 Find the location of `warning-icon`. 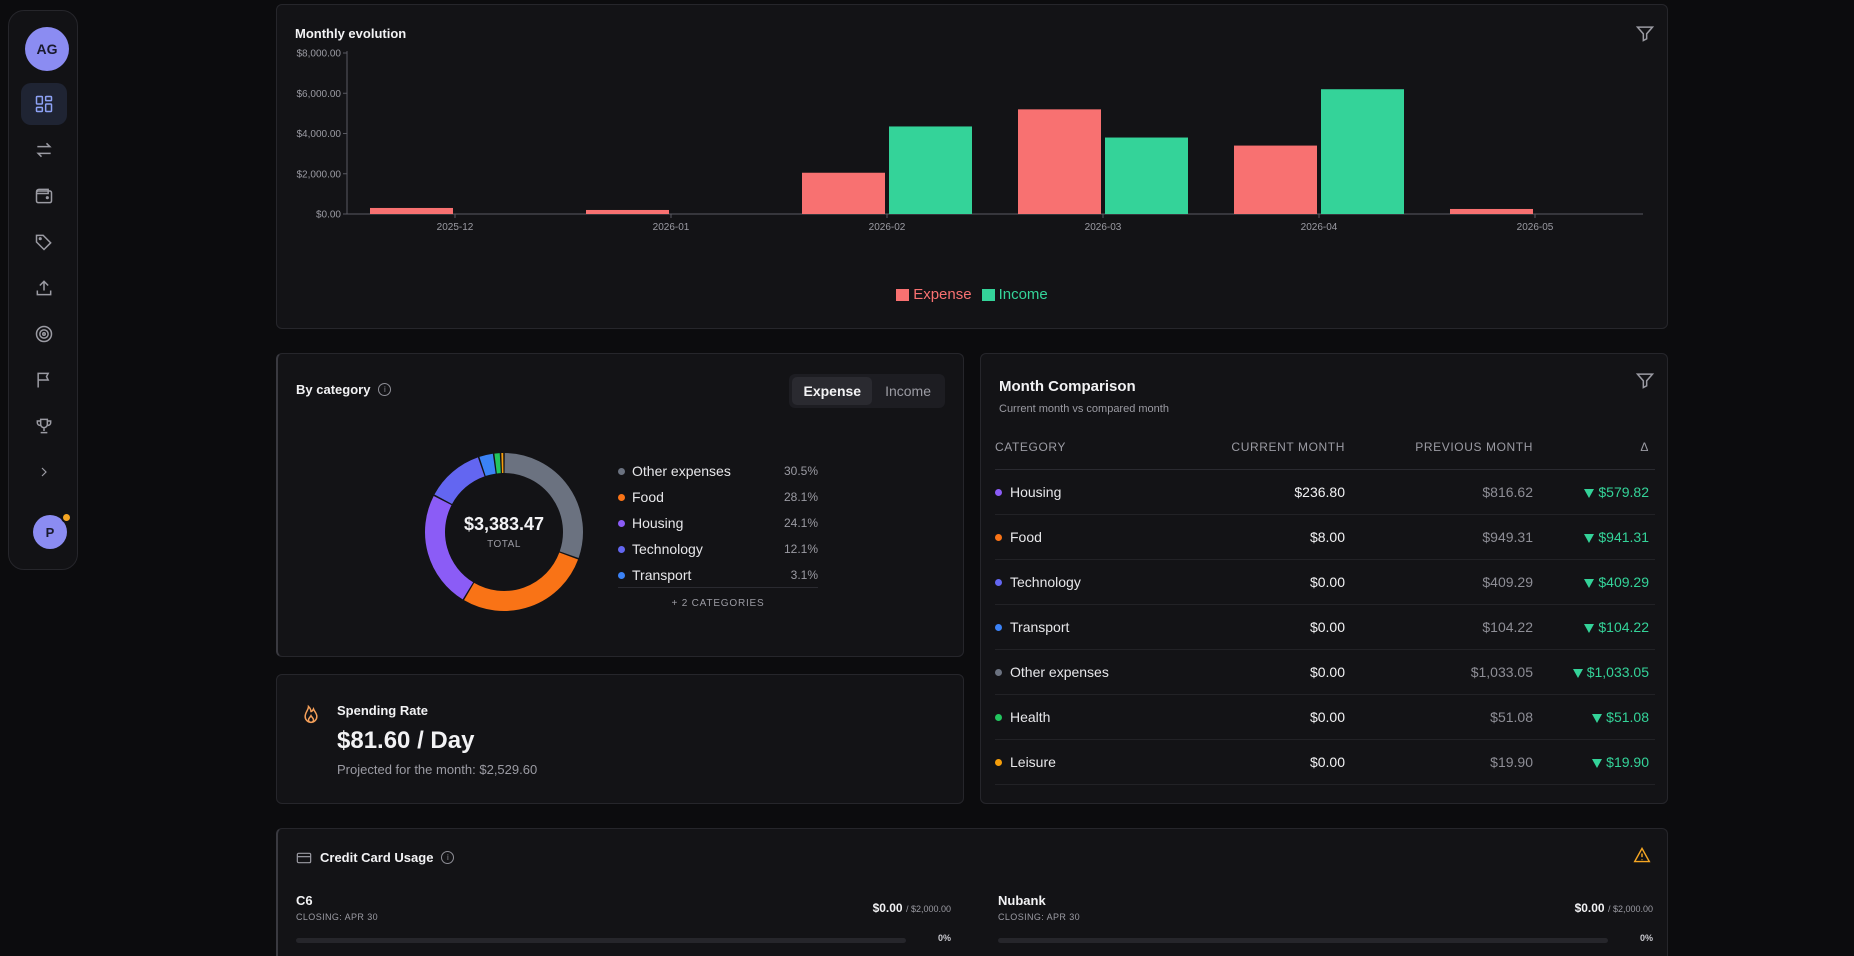

warning-icon is located at coordinates (1642, 855).